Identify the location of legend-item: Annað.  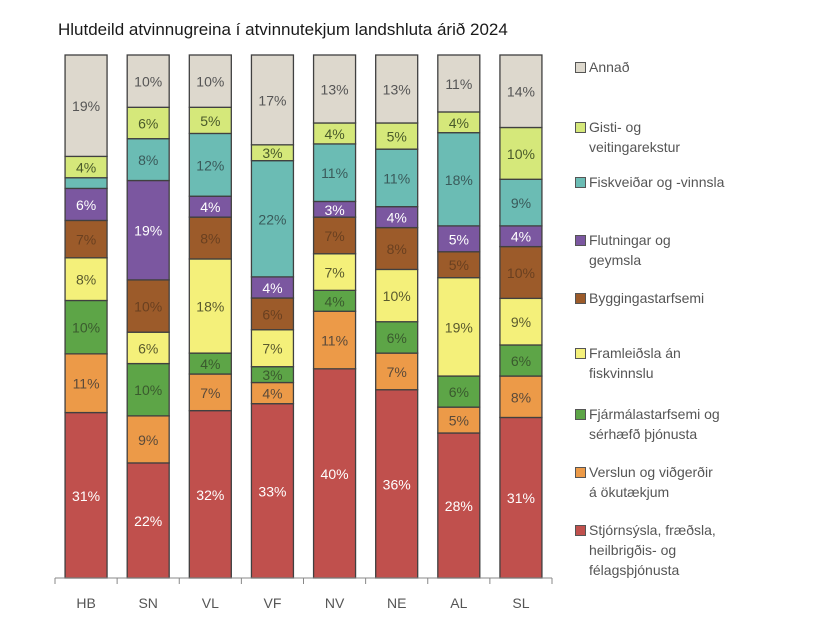
(682, 67).